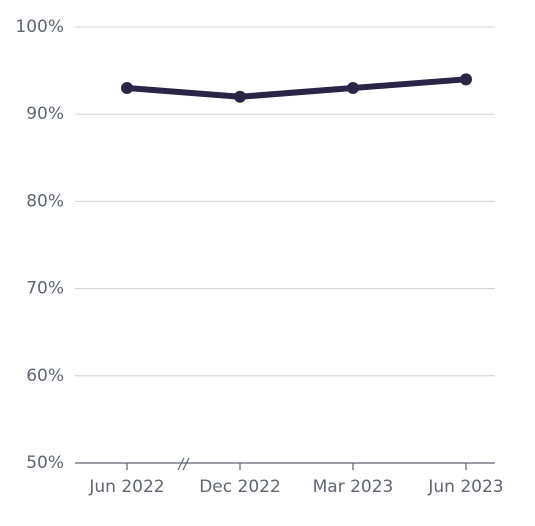 The width and height of the screenshot is (535, 526). Describe the element at coordinates (183, 464) in the screenshot. I see `axis-break` at that location.